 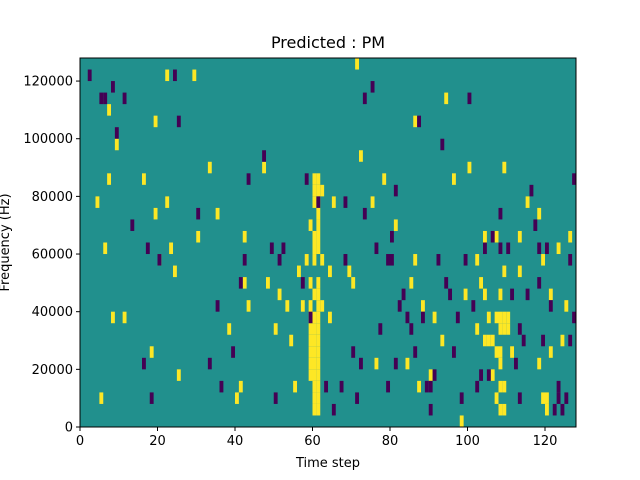 What do you see at coordinates (52, 312) in the screenshot?
I see `y-tick-label: 40000` at bounding box center [52, 312].